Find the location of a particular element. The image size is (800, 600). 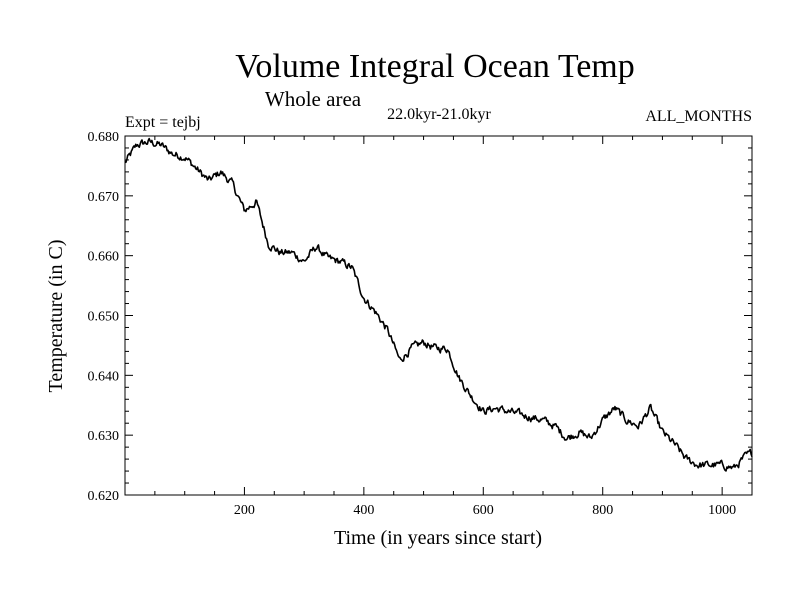

x-axis-label: Time (in years since start) is located at coordinates (438, 538).